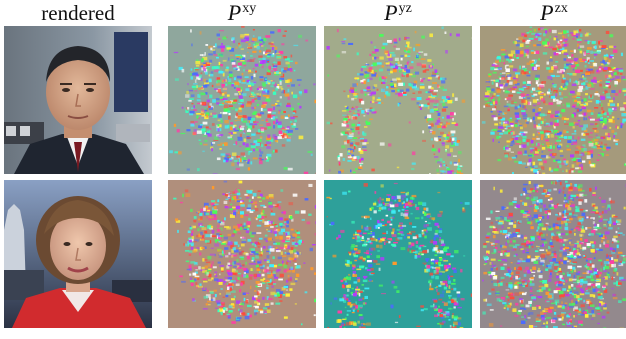 The width and height of the screenshot is (626, 339). I want to click on panel-pzx-row1, so click(553, 100).